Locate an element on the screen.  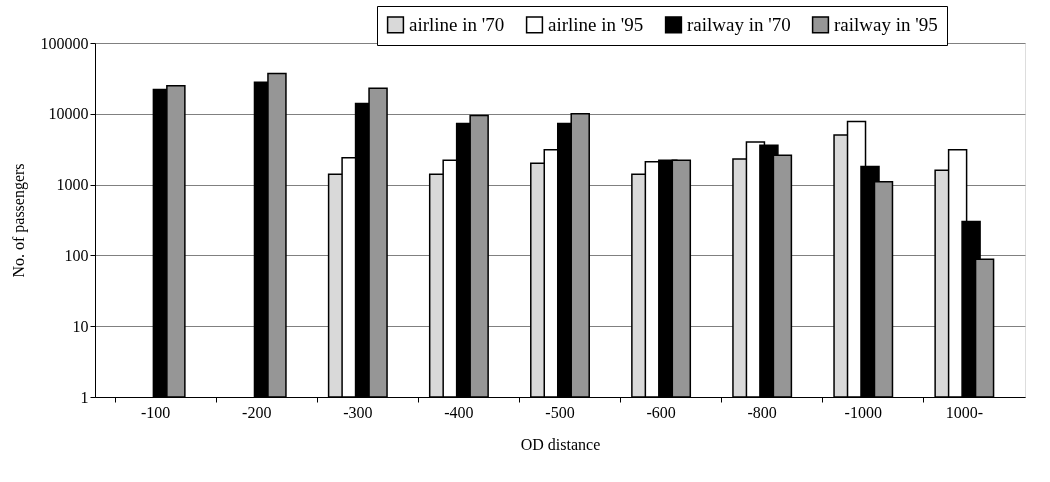
y-tick-label: 100000 is located at coordinates (64, 43).